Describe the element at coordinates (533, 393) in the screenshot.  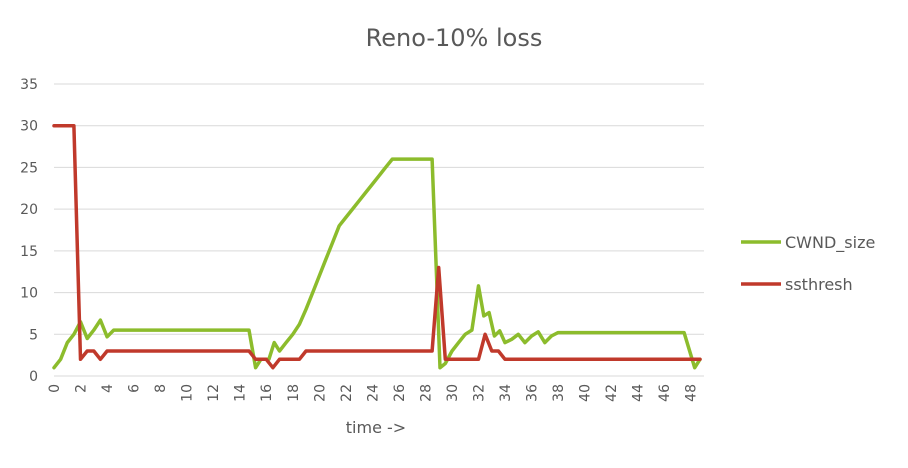
I see `x-tick-label: 36` at that location.